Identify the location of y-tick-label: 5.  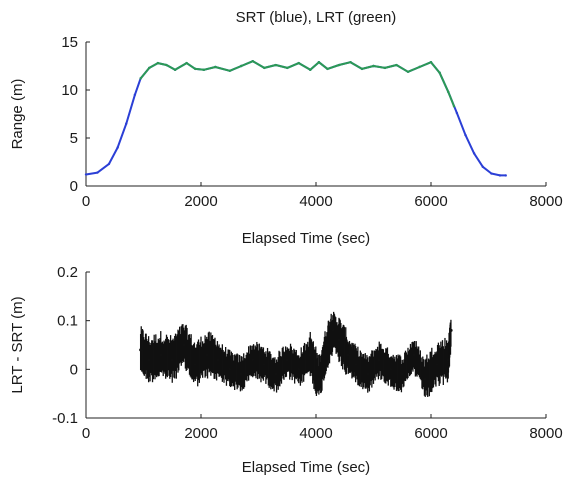
(74, 138).